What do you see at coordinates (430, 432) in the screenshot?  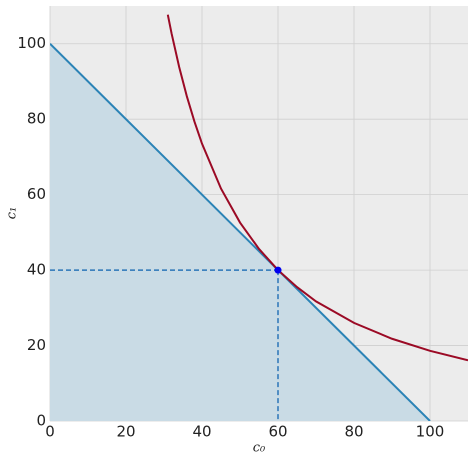 I see `x-tick-label: 100` at bounding box center [430, 432].